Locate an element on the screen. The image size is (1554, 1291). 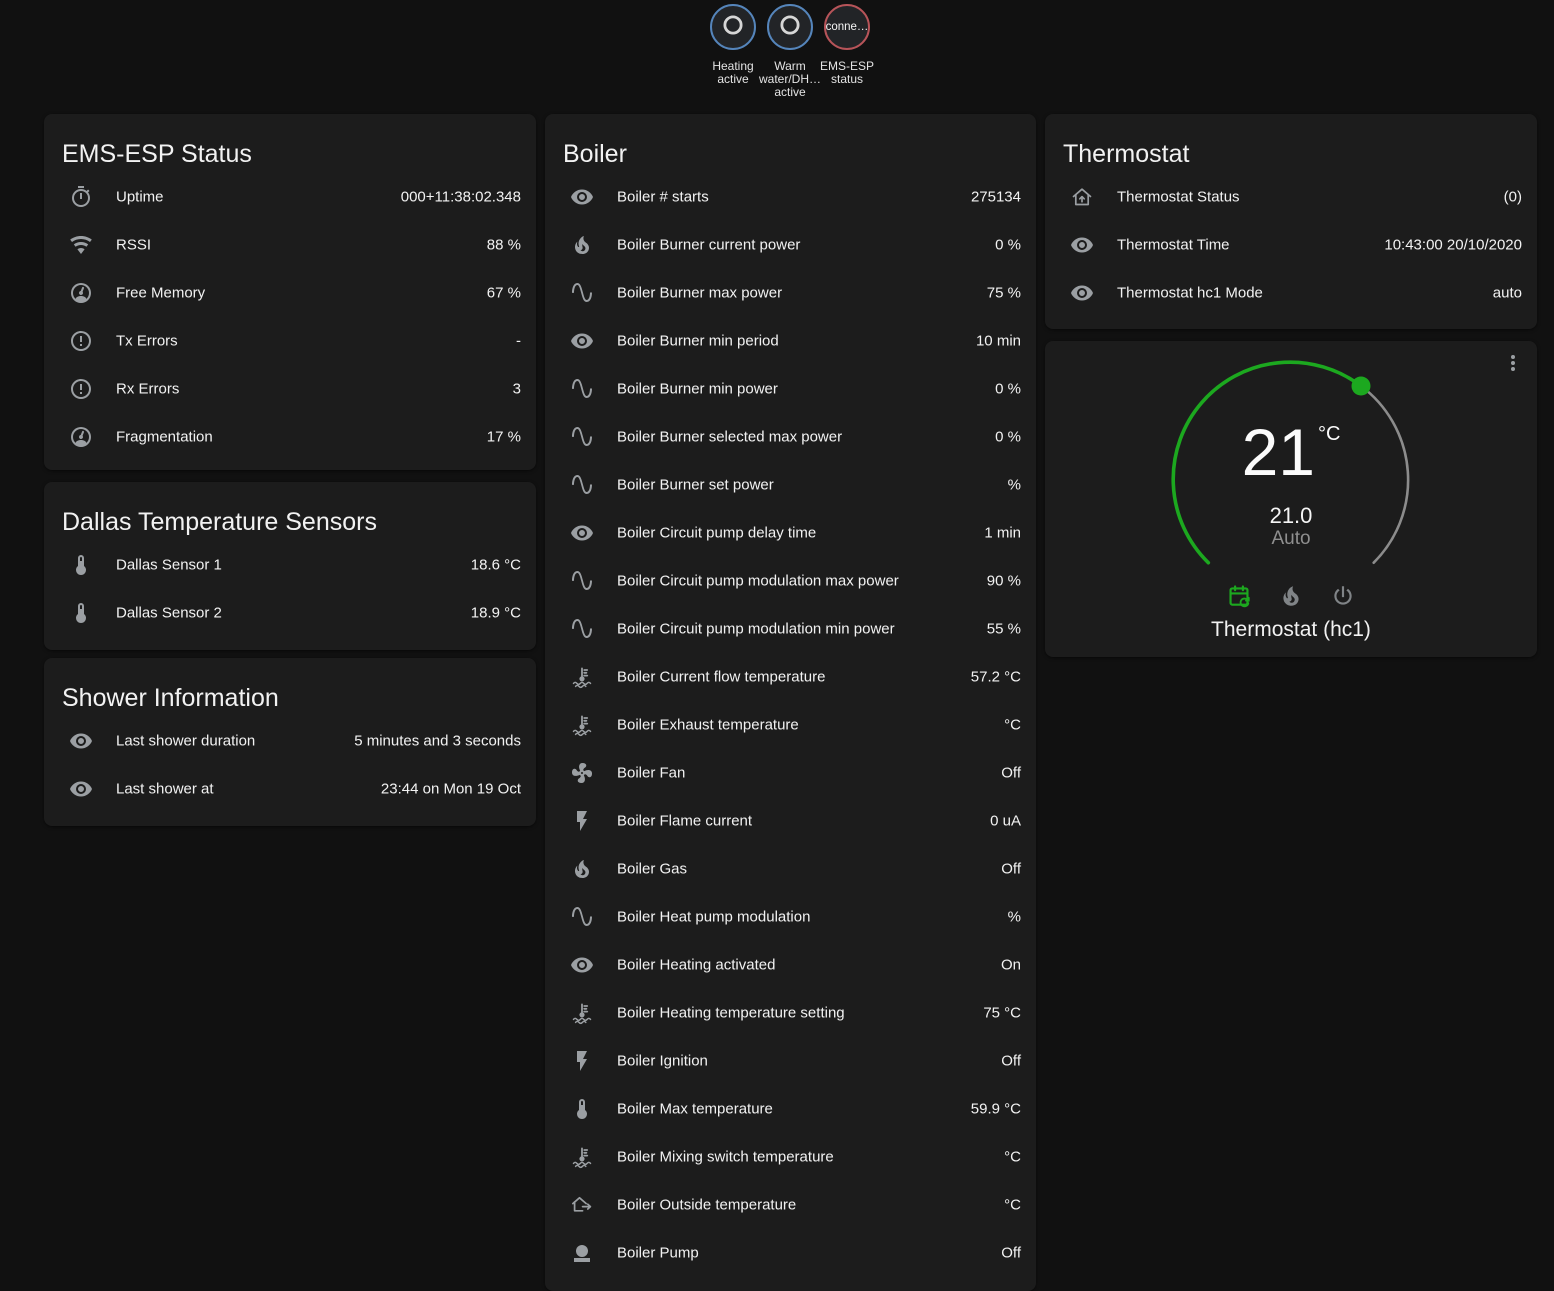
entity-value: 59.9 °C is located at coordinates (995, 1109).